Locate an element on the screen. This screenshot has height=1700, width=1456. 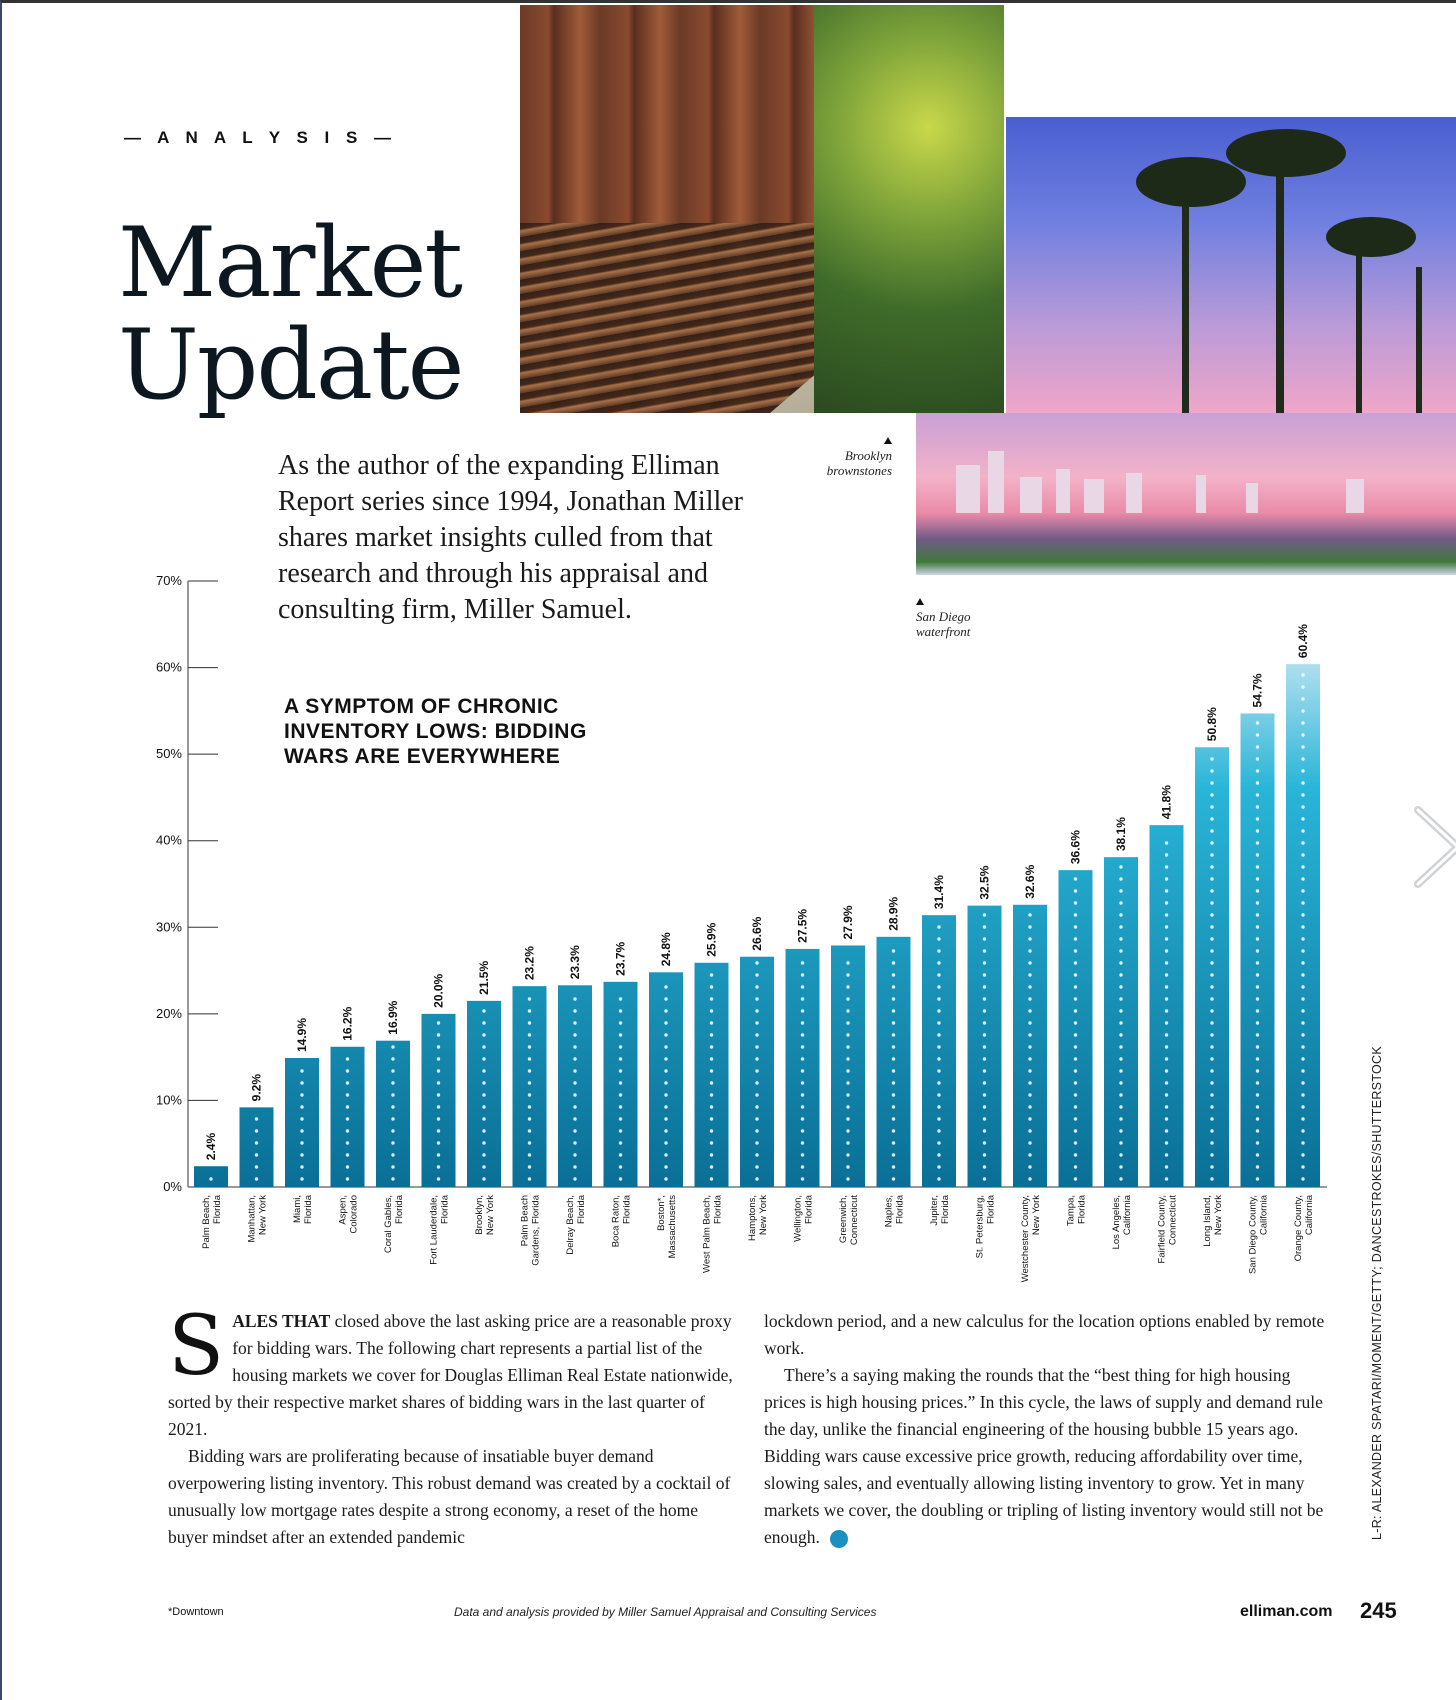
chevron-right-icon is located at coordinates (1434, 847).